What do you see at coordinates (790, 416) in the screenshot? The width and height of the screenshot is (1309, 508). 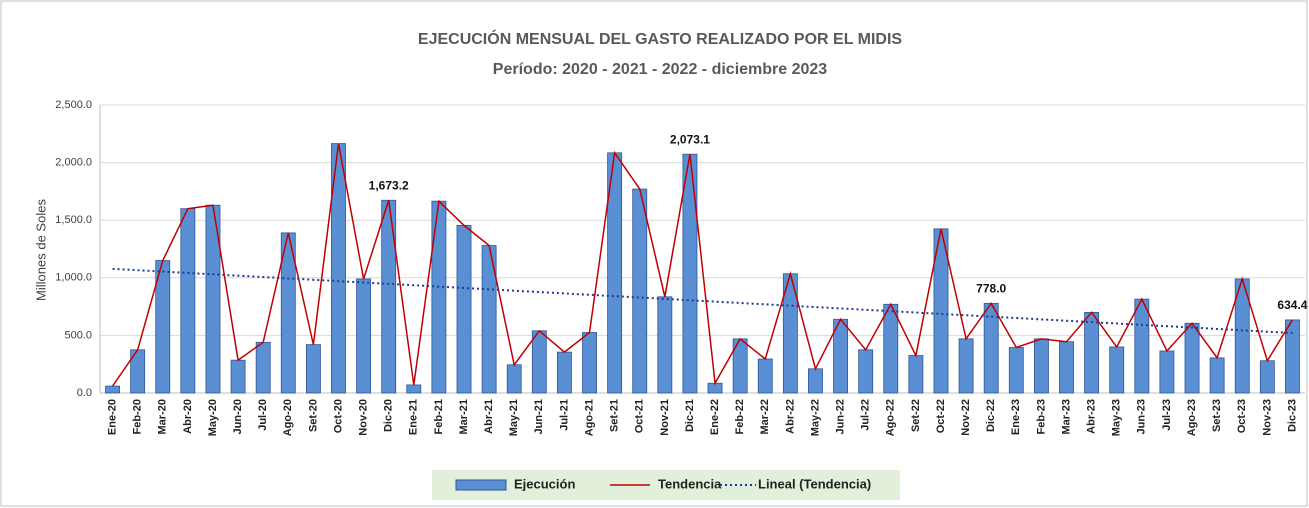 I see `x-tick-label: Abr-22` at bounding box center [790, 416].